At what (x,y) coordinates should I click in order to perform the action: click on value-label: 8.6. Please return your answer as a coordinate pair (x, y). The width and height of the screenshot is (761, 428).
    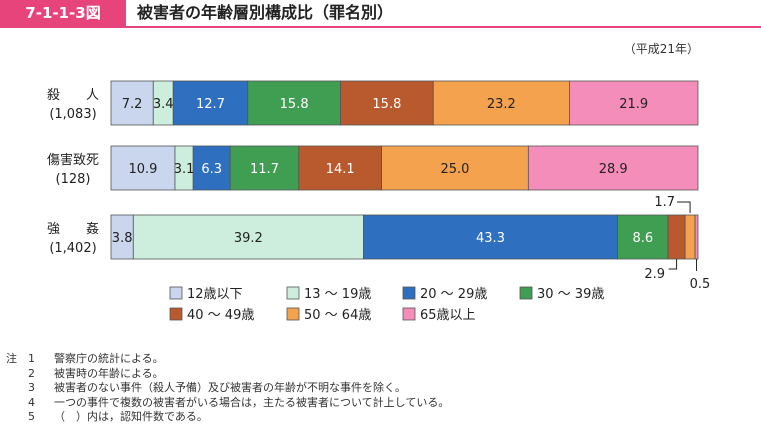
    Looking at the image, I should click on (642, 238).